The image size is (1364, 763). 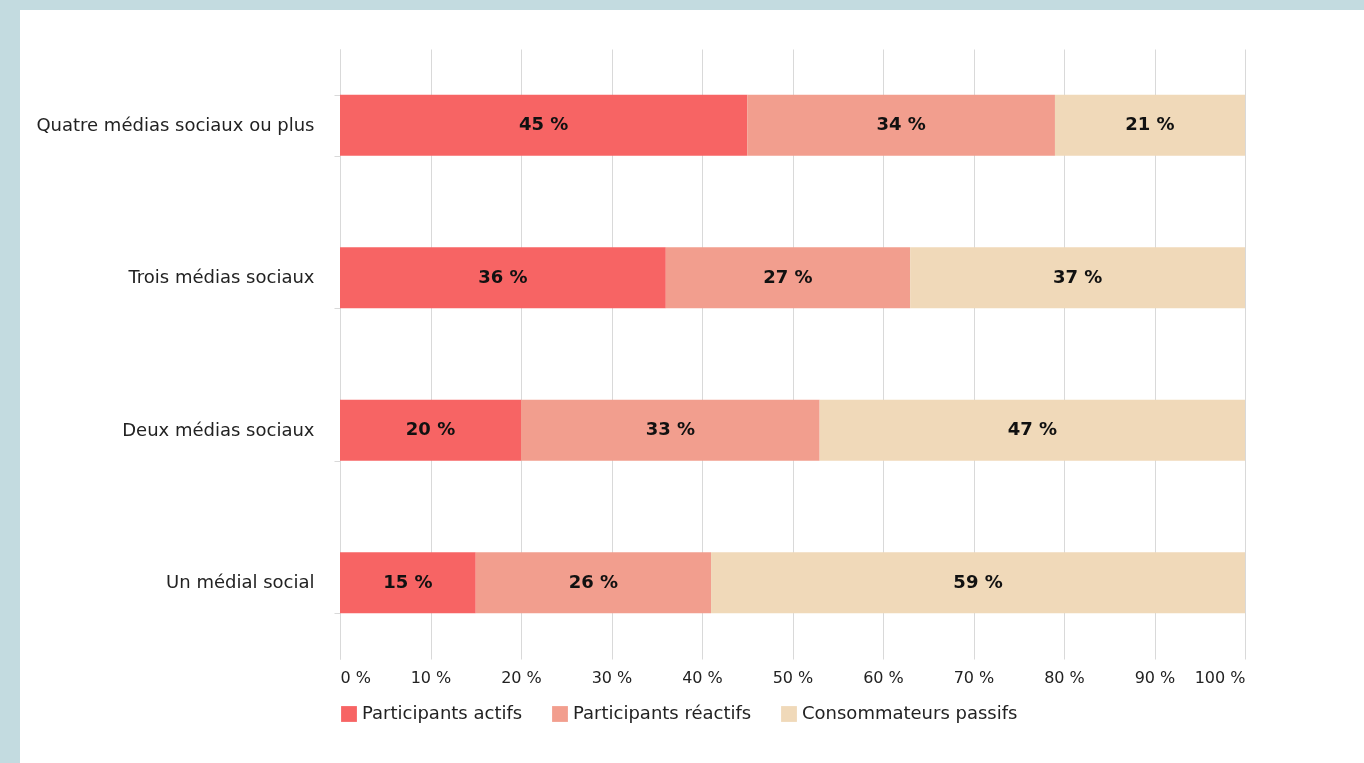 What do you see at coordinates (662, 712) in the screenshot?
I see `legend-label: Participants réactifs` at bounding box center [662, 712].